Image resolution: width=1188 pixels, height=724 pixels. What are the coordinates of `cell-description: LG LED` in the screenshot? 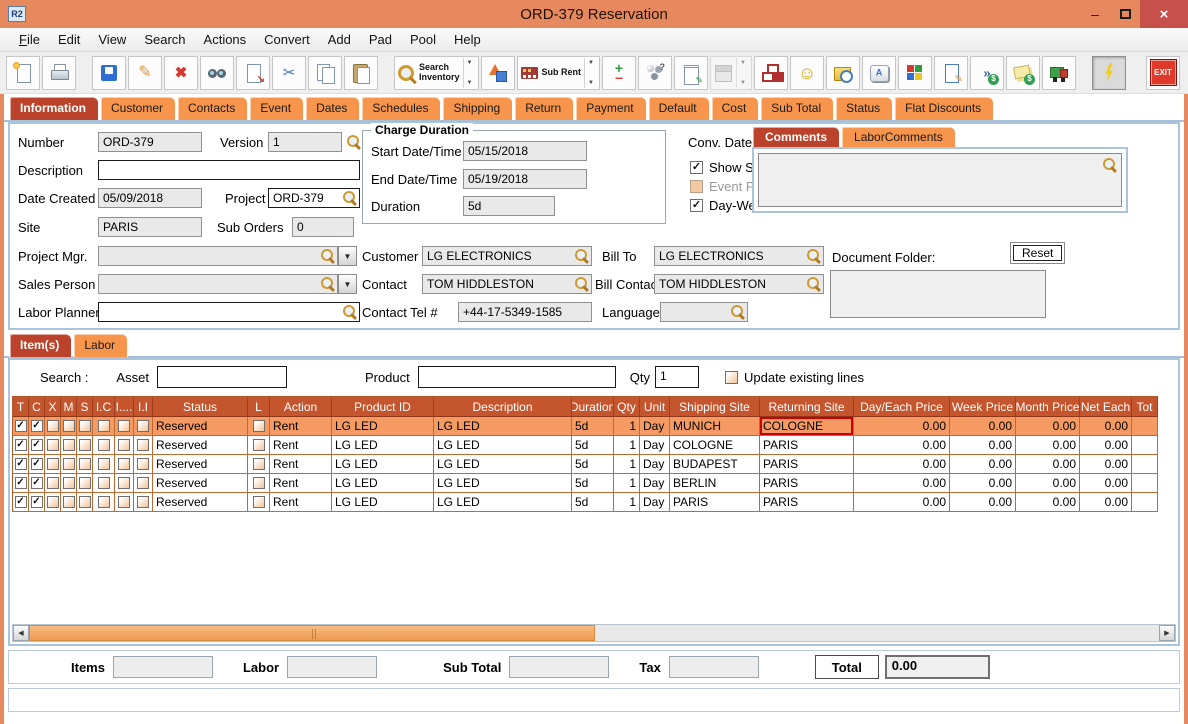 It's located at (503, 464).